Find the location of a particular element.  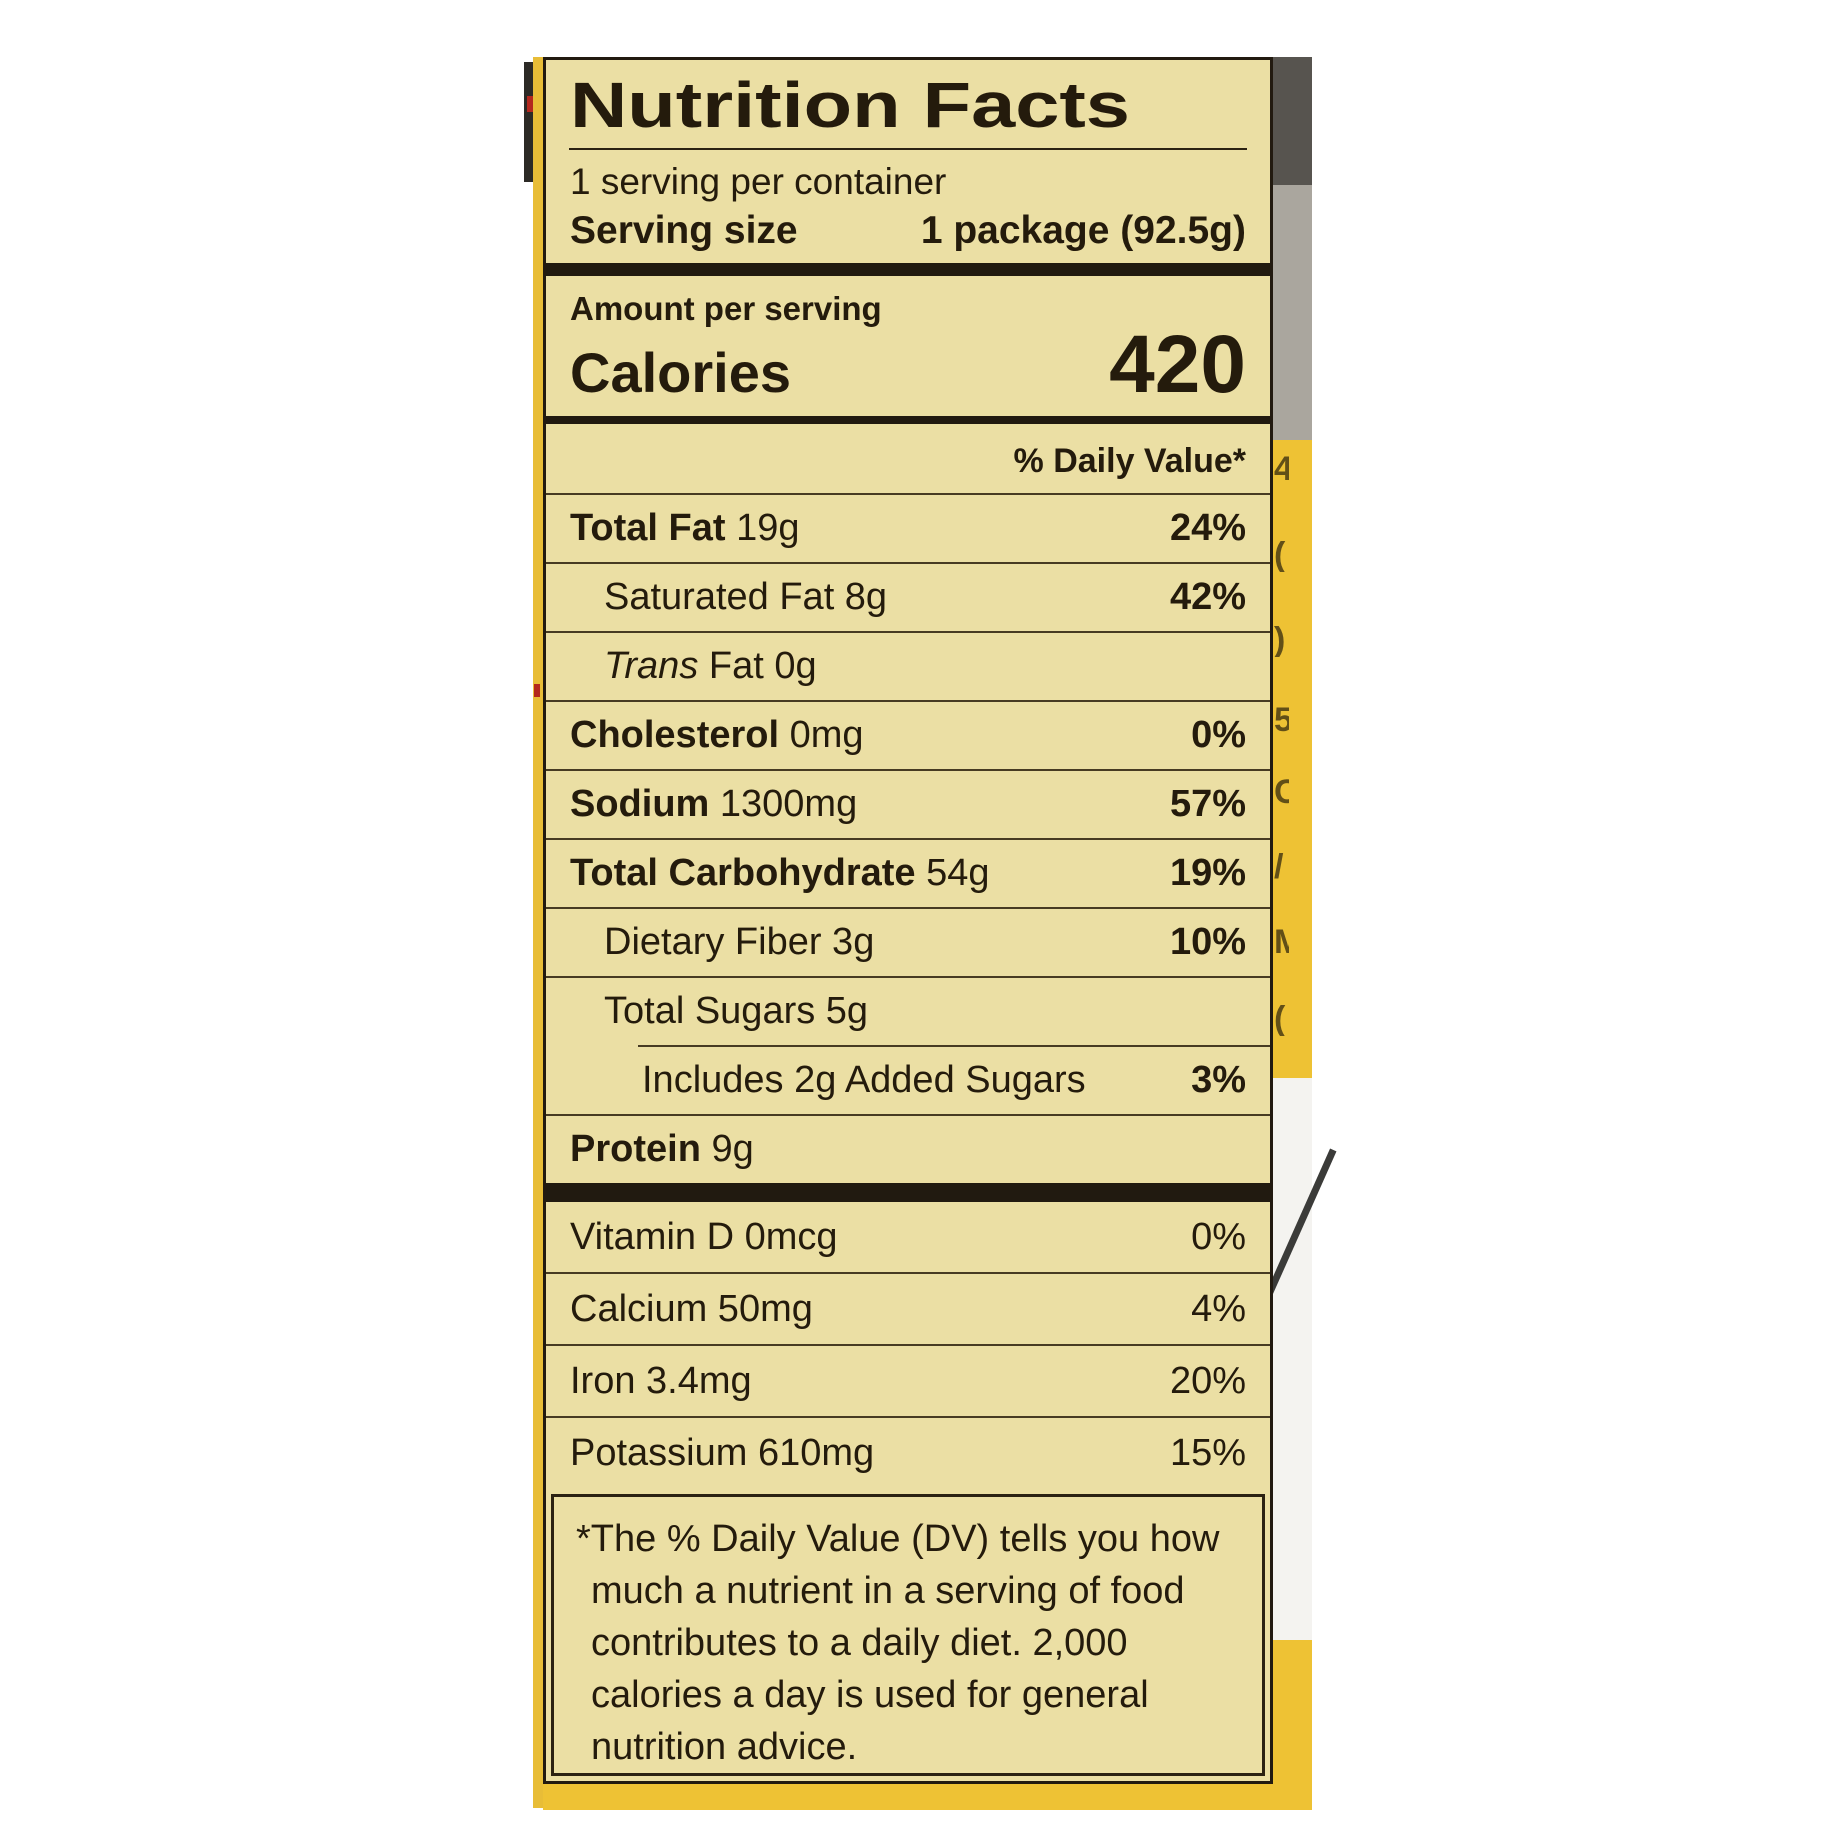

daily-value-percent: 57% is located at coordinates (1207, 804).